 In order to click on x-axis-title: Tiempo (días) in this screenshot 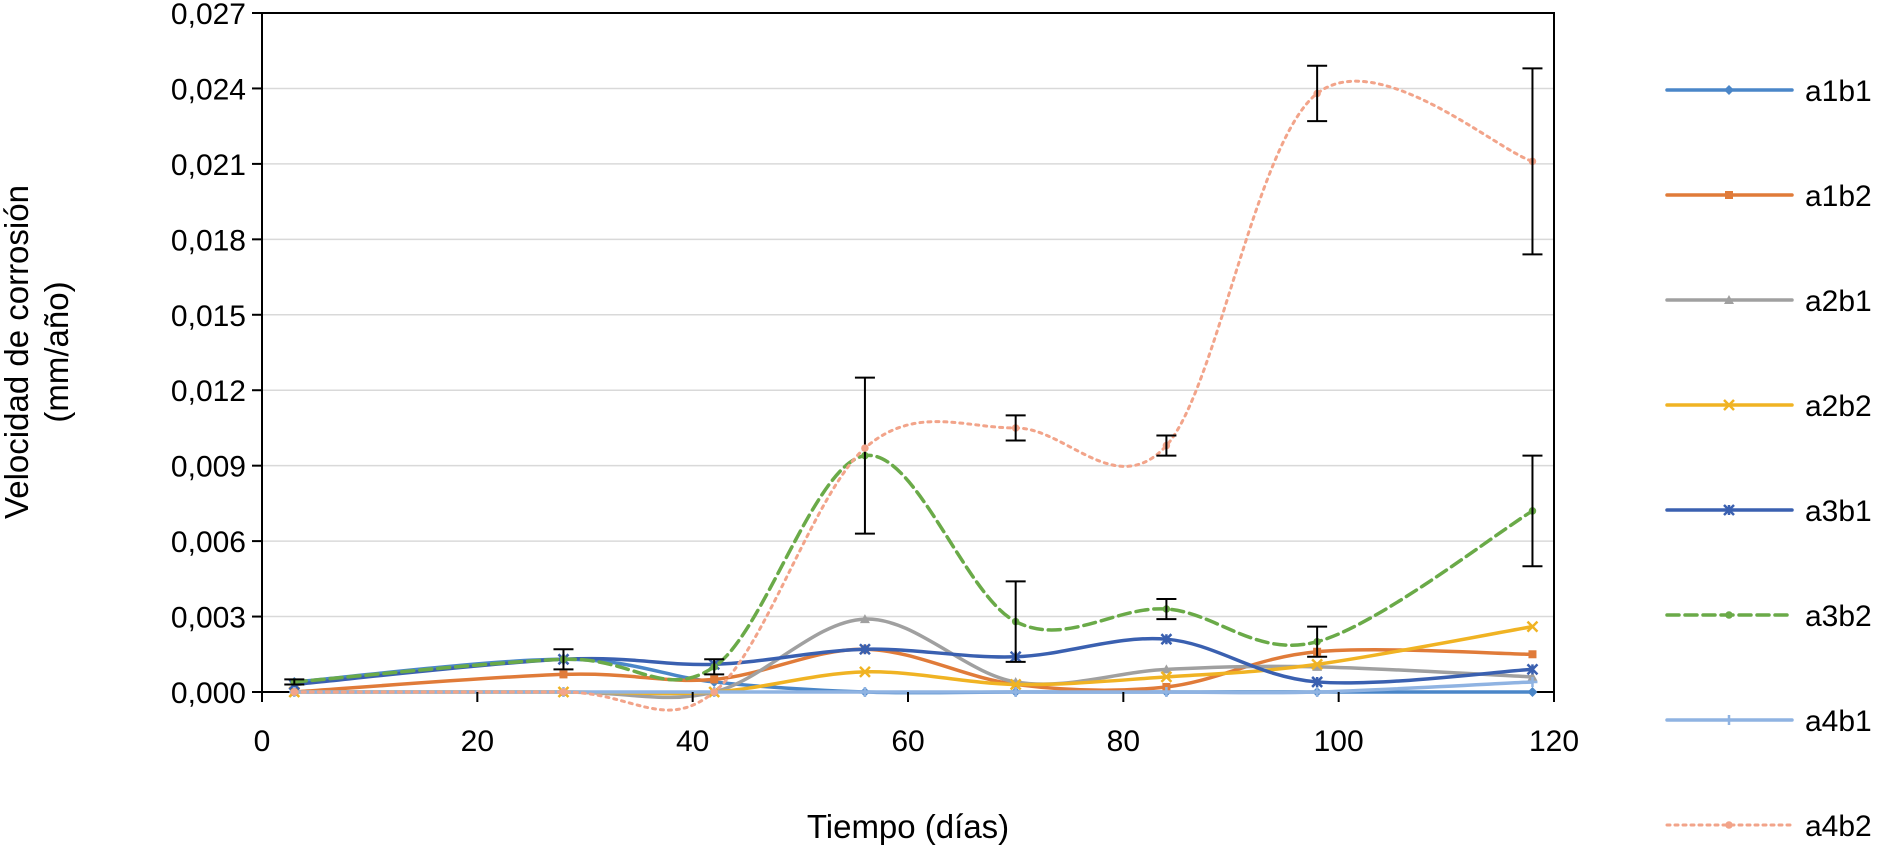, I will do `click(908, 826)`.